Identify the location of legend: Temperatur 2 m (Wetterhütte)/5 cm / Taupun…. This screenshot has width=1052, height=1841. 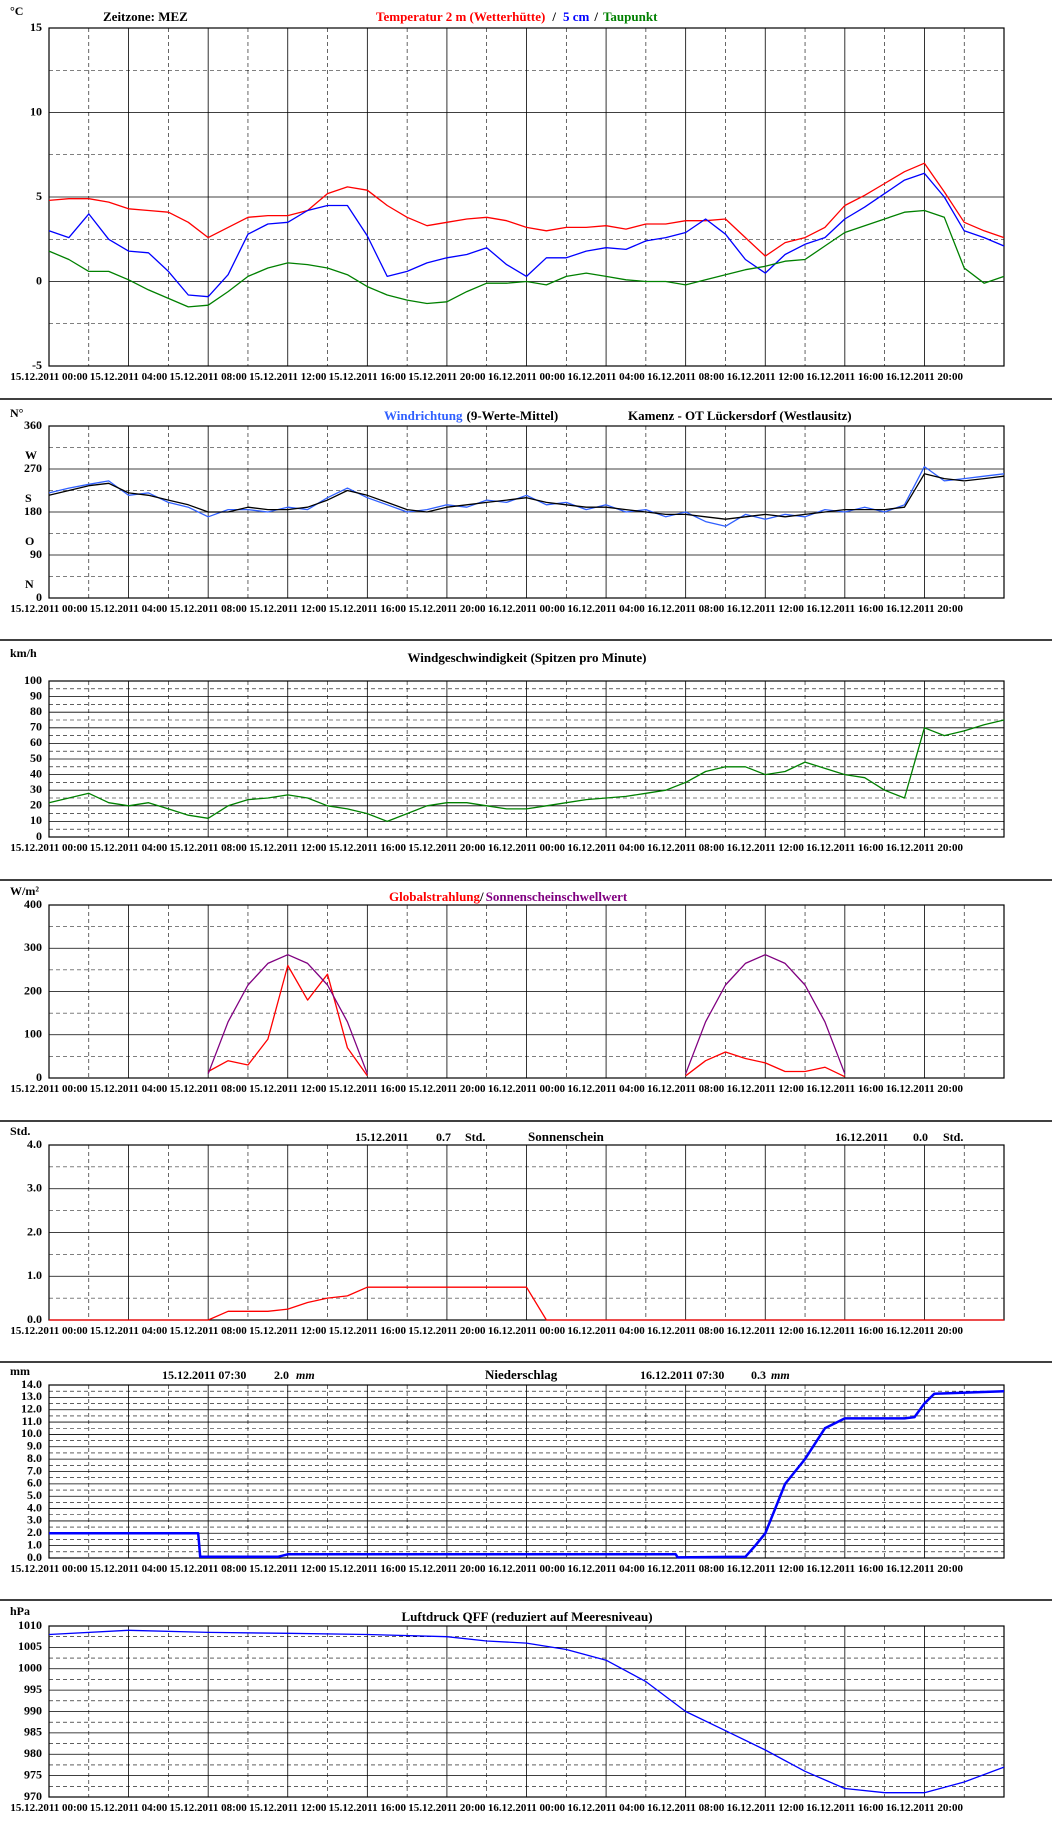
(517, 16).